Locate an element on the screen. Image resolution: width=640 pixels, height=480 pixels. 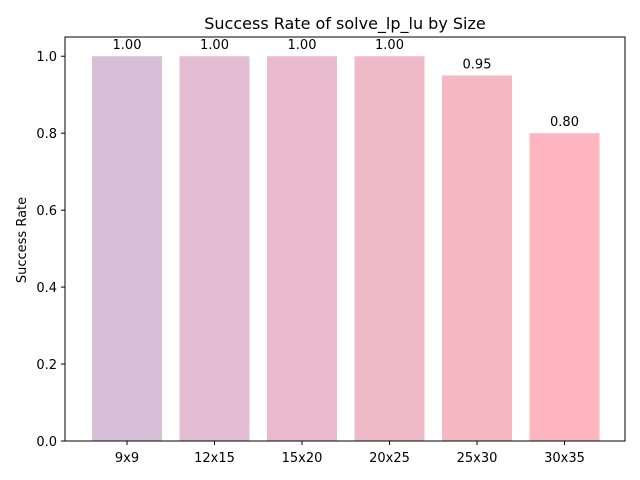
x-tick-label-15x20: 15x20 is located at coordinates (302, 458).